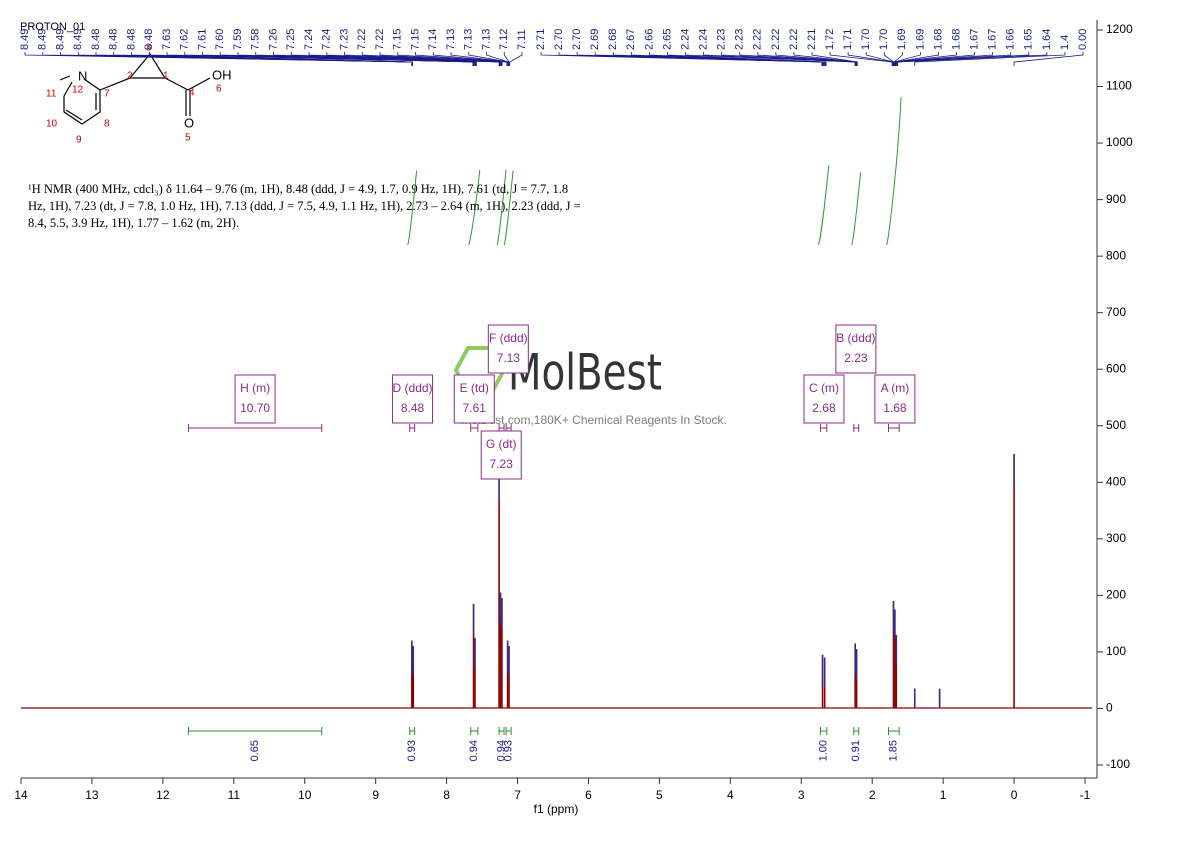  Describe the element at coordinates (1116, 651) in the screenshot. I see `y-tick-label: 100` at that location.